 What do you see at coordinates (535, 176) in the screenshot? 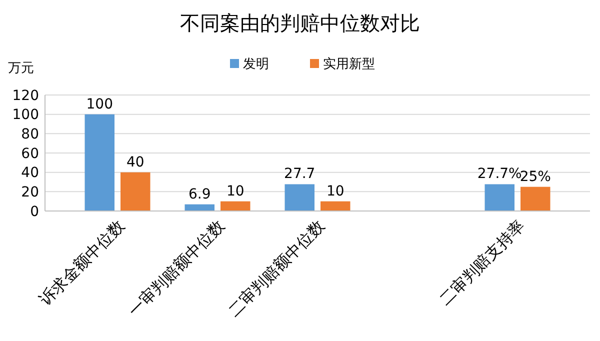
I see `data-label: 25%` at bounding box center [535, 176].